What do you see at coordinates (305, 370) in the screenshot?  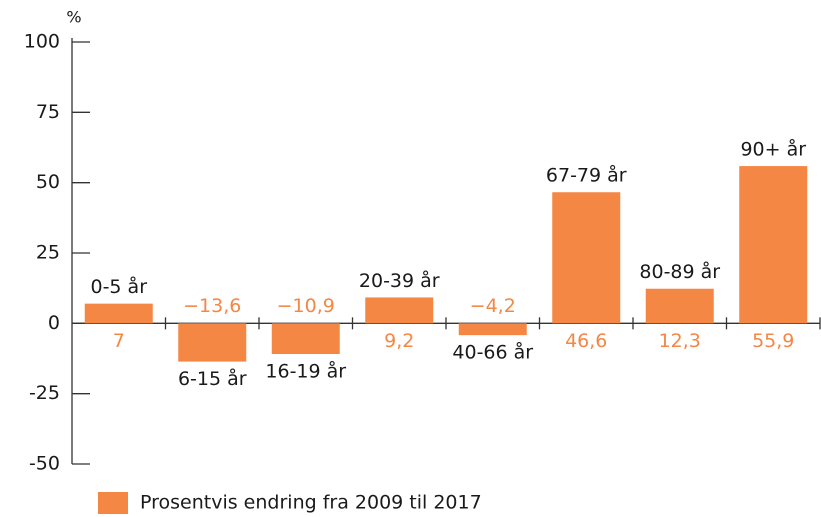 I see `category-label: 16-19 år` at bounding box center [305, 370].